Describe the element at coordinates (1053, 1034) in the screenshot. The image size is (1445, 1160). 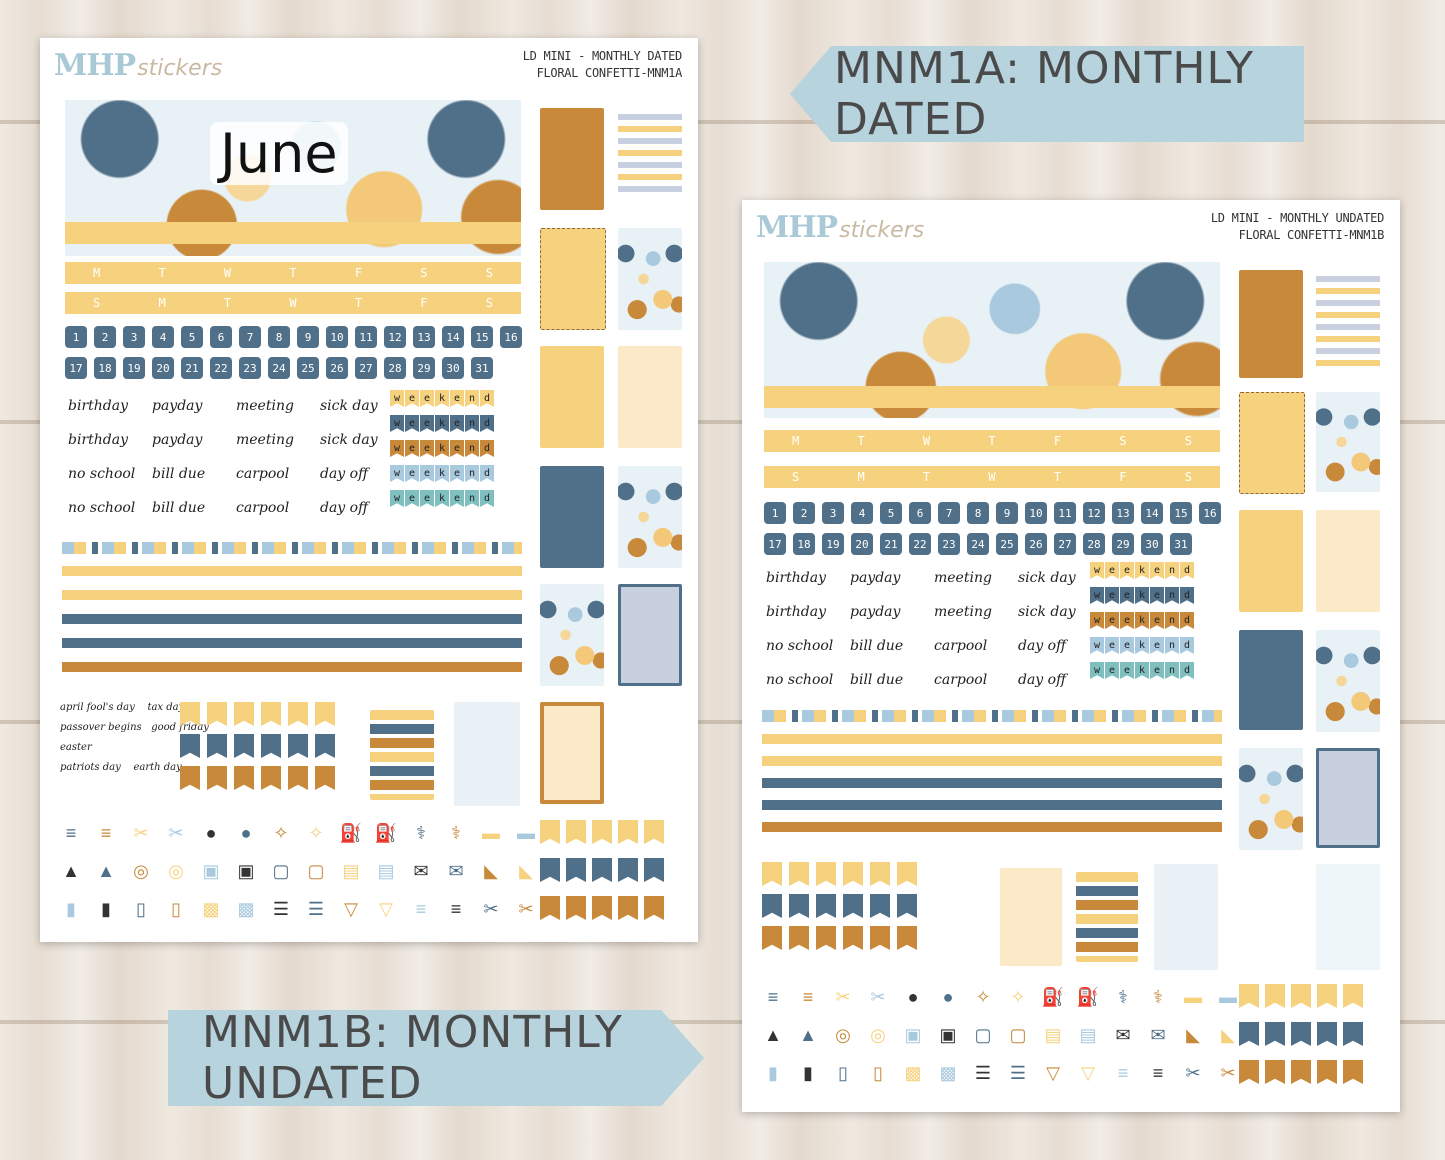
I see `luggage-icon: ▤` at that location.